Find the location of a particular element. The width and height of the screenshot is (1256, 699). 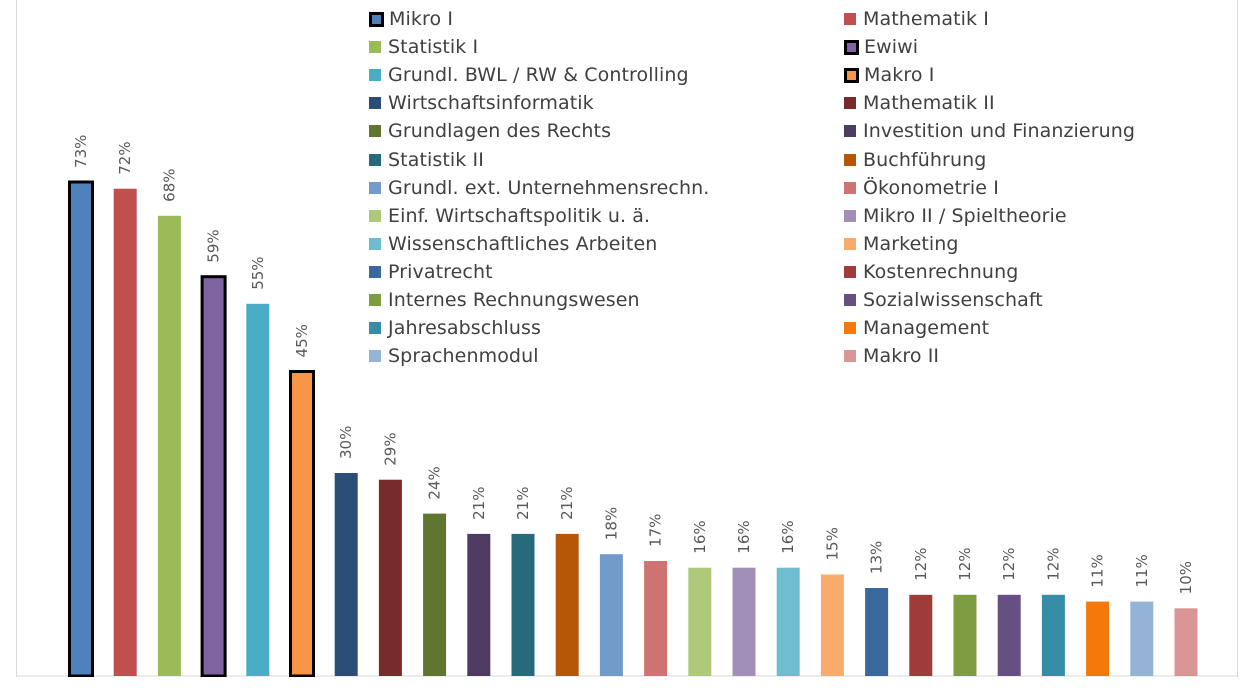

legend-label: Investition und Finanzierung is located at coordinates (999, 131).